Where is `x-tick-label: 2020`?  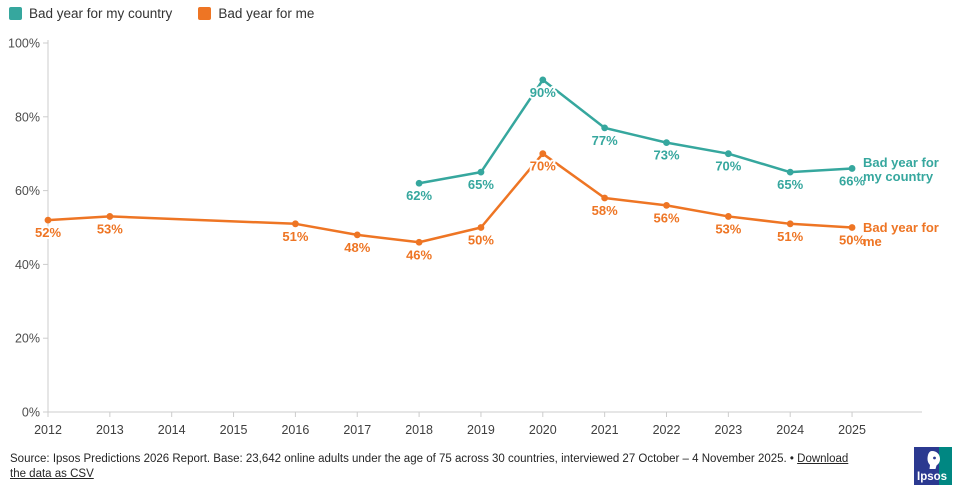 x-tick-label: 2020 is located at coordinates (543, 430).